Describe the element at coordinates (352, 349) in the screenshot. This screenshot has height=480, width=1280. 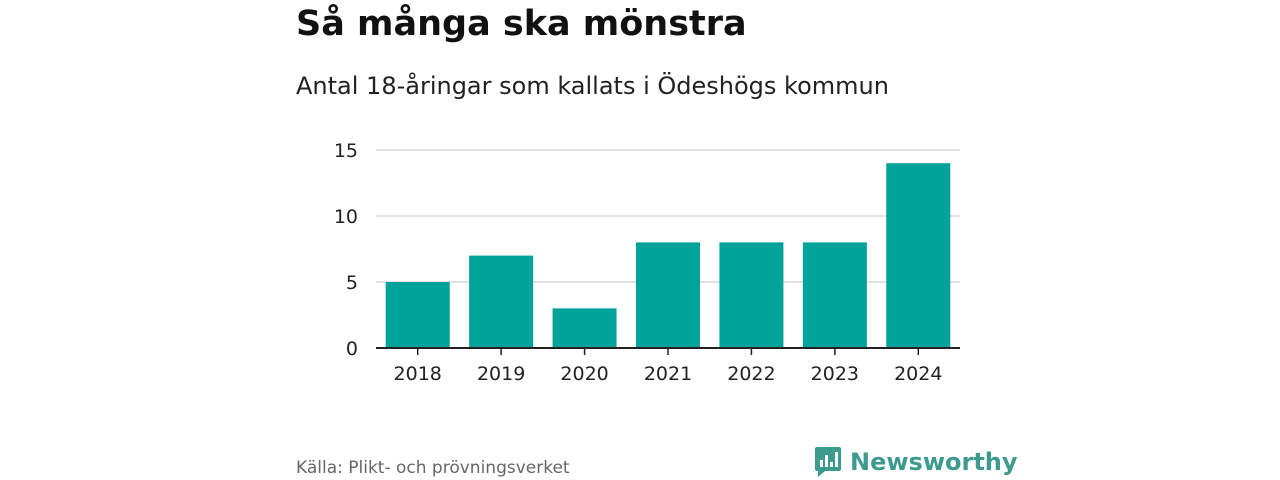
I see `y-tick-label: 0` at that location.